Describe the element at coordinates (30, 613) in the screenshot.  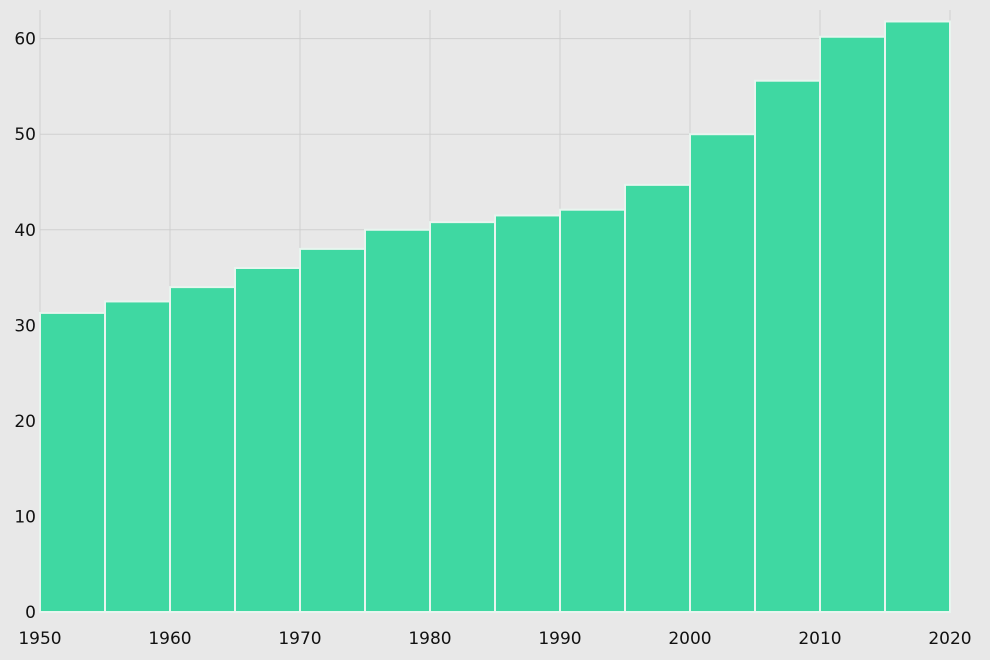
I see `y-tick-label: 0` at that location.